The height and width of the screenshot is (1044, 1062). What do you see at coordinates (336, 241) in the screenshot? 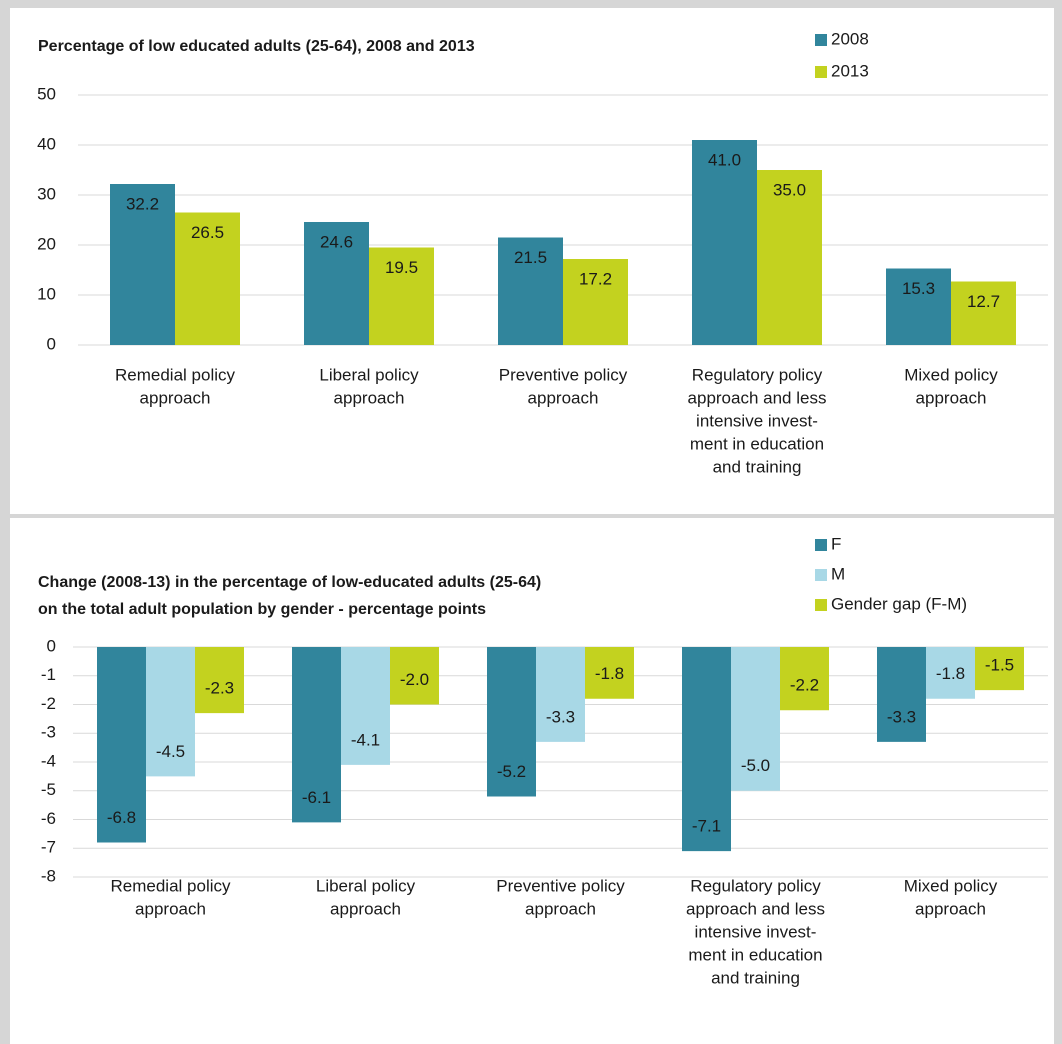
I see `data-label: 24.6` at bounding box center [336, 241].